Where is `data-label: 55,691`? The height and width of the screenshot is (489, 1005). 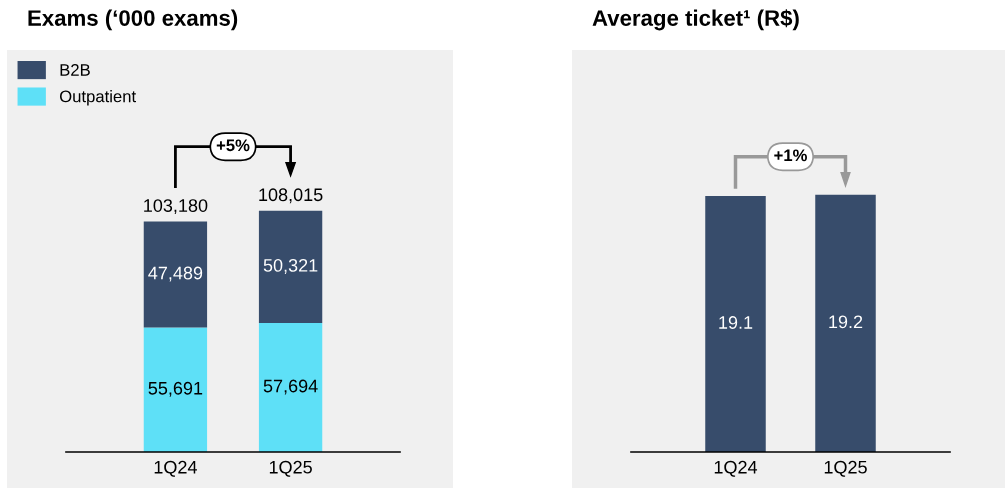
data-label: 55,691 is located at coordinates (175, 389).